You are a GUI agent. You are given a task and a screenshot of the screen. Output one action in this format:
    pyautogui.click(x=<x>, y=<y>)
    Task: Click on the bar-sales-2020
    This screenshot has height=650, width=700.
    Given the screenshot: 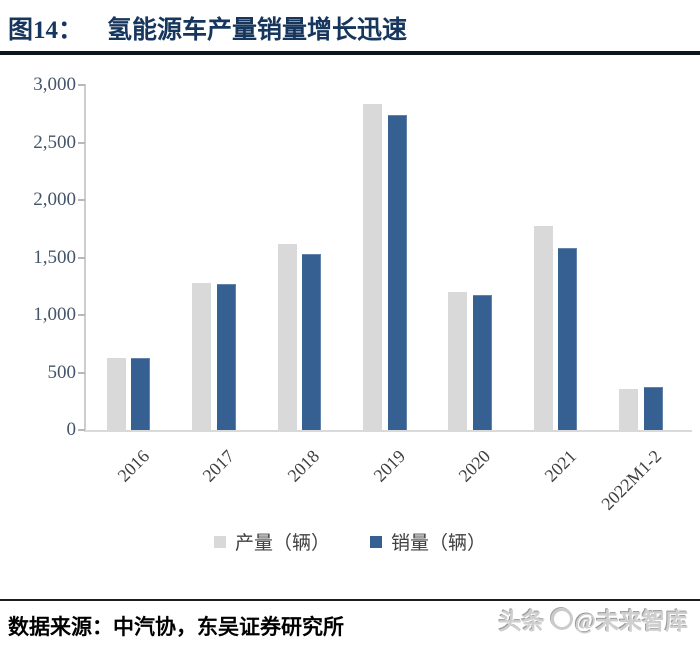 What is the action you would take?
    pyautogui.click(x=482, y=362)
    